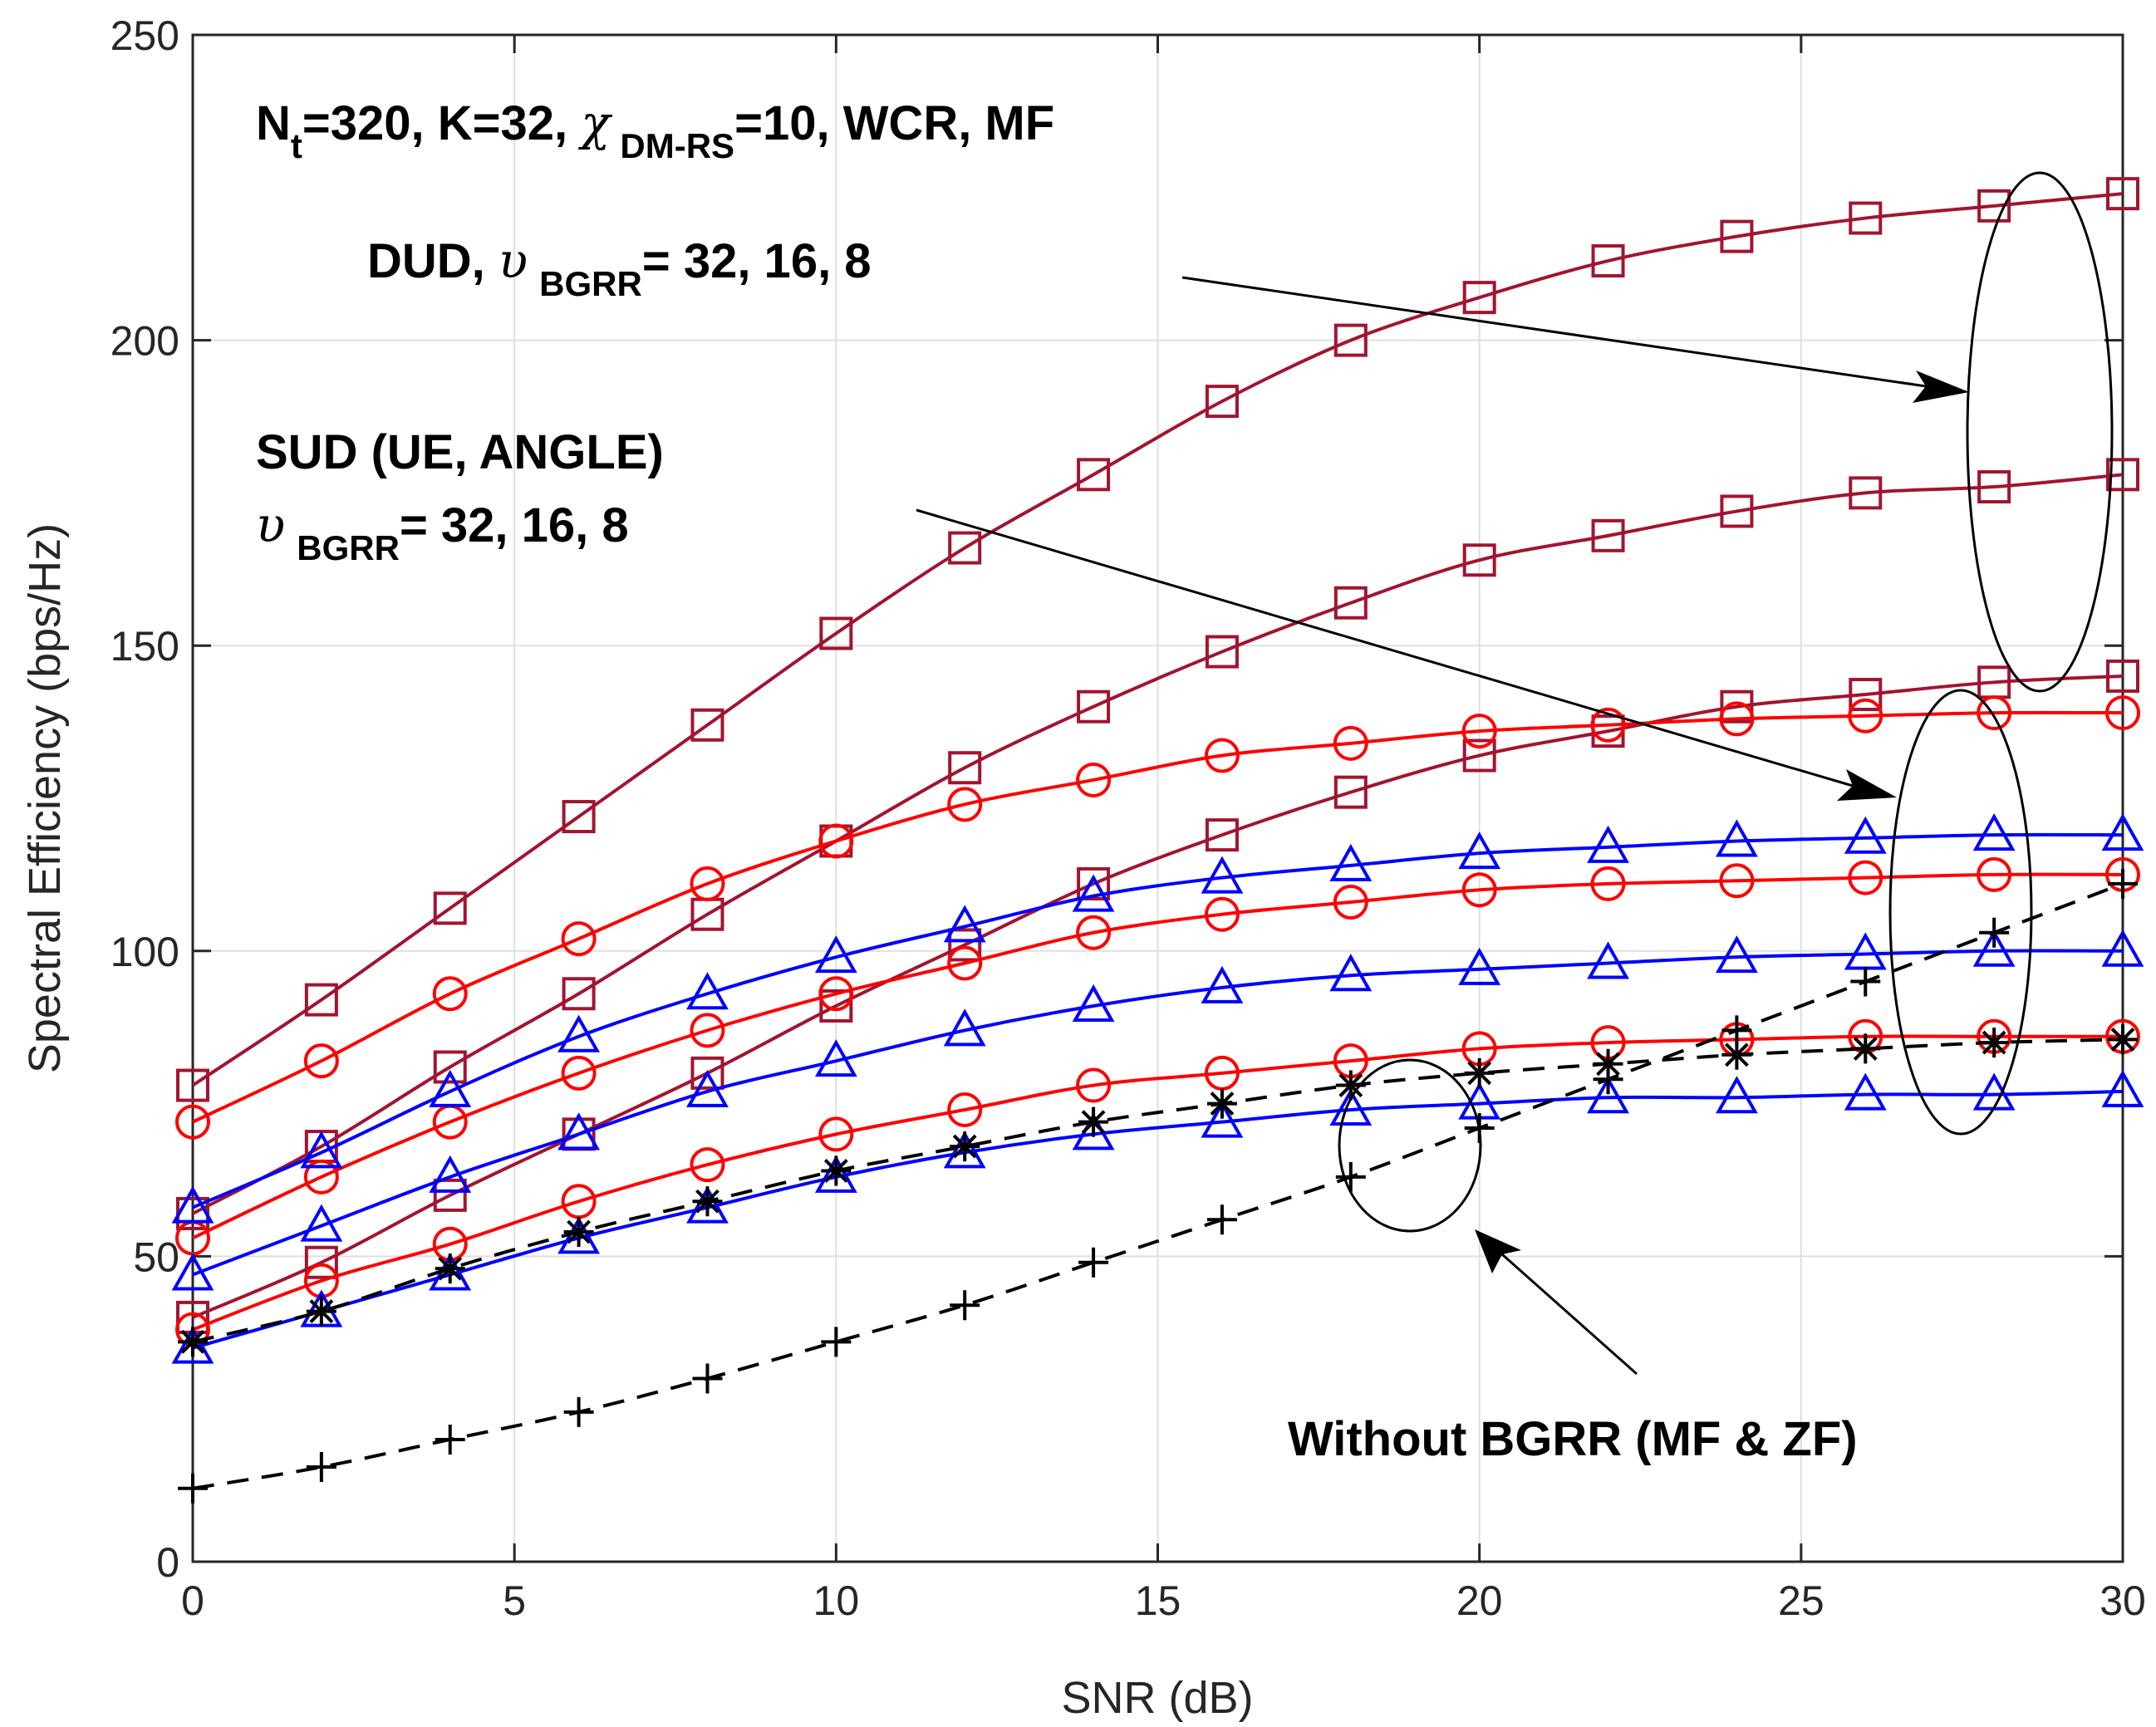  I want to click on x-tick-label: 30, so click(2123, 1600).